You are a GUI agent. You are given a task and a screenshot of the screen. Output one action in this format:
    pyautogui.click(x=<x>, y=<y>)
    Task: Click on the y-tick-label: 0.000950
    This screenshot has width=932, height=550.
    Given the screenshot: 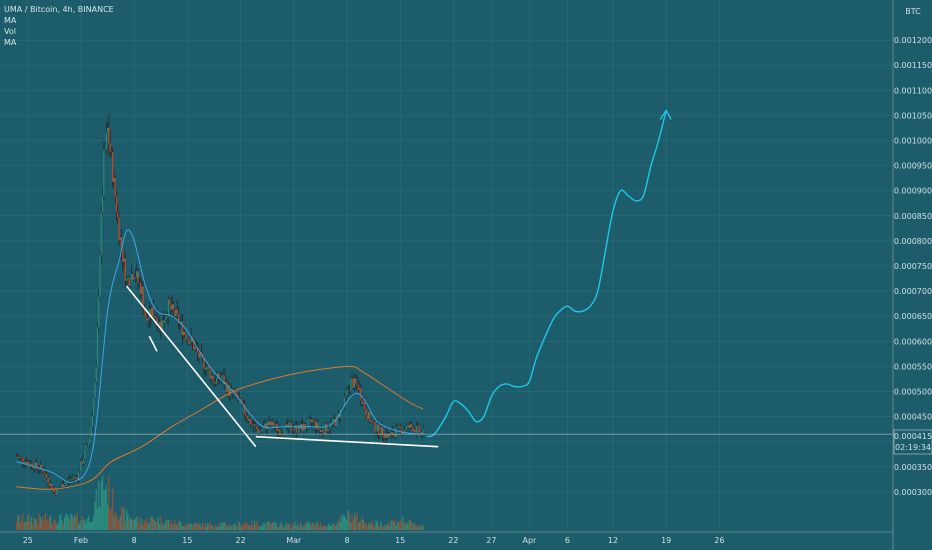 What is the action you would take?
    pyautogui.click(x=913, y=166)
    